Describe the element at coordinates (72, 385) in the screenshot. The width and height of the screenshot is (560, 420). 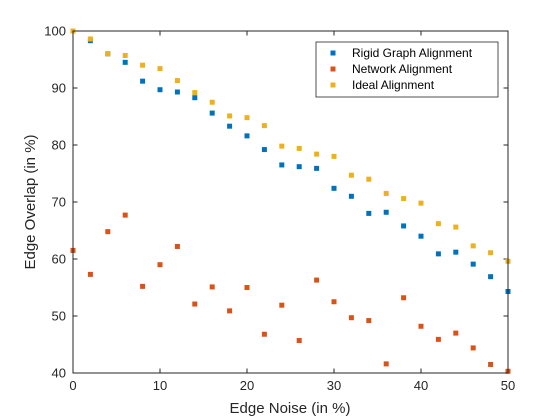
I see `x-tick-label: 0` at that location.